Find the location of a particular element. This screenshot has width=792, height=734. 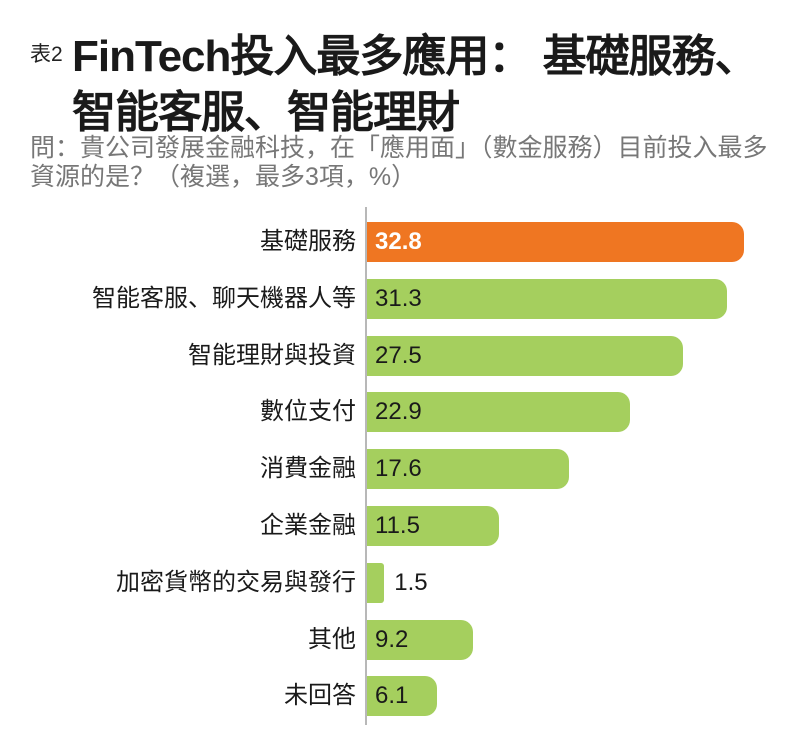

category-label: 加密貨幣的交易與發行 is located at coordinates (236, 582).